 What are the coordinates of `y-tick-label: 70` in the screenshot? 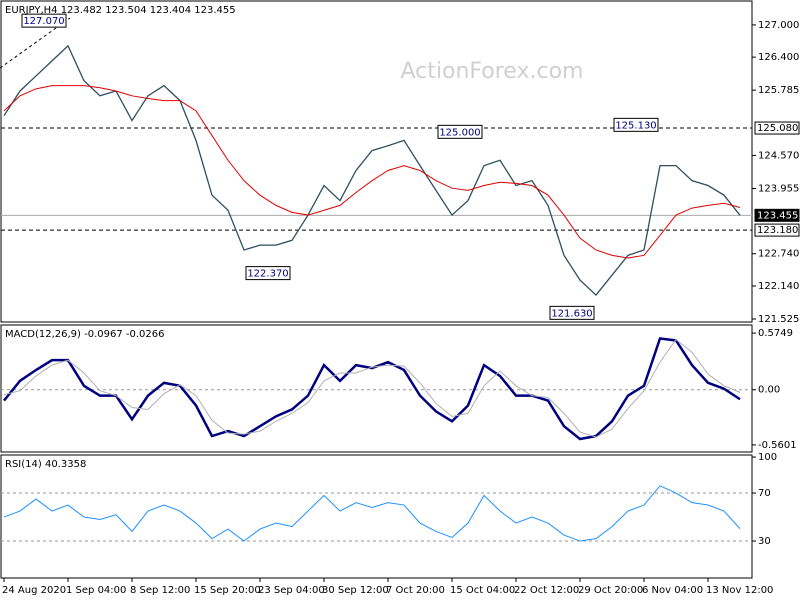 It's located at (764, 493).